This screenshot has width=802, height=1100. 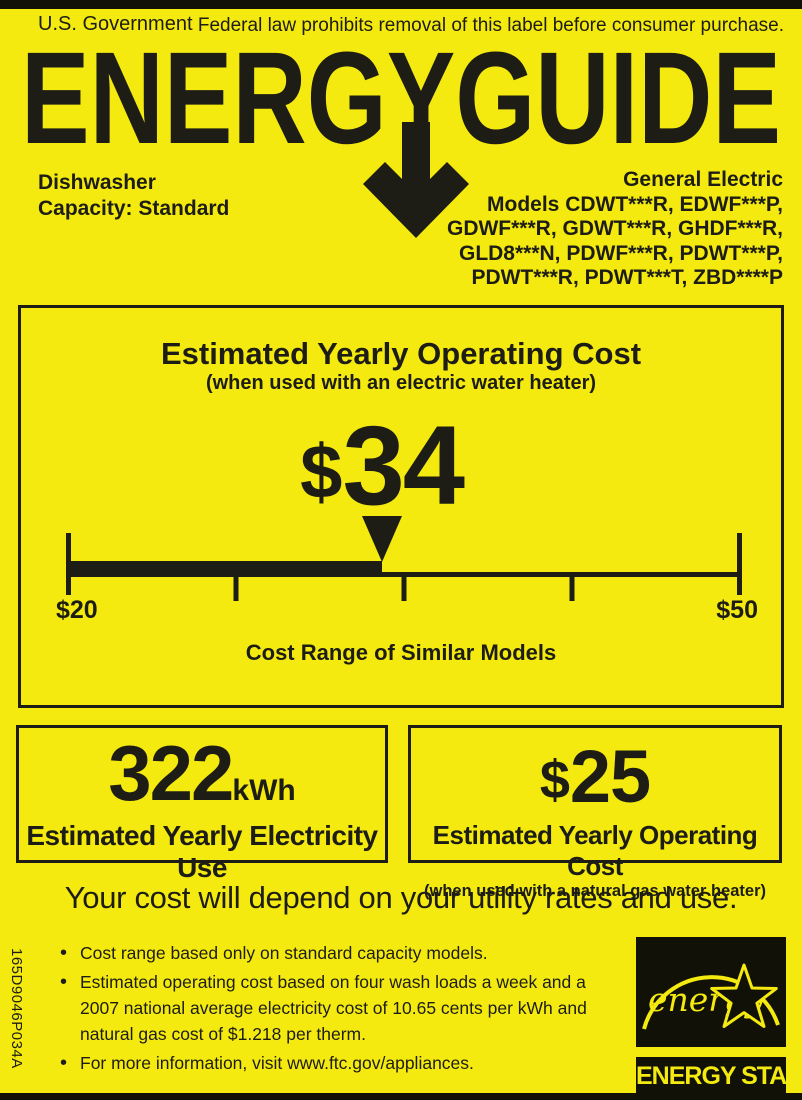 I want to click on gas-value-row: $25, so click(x=595, y=777).